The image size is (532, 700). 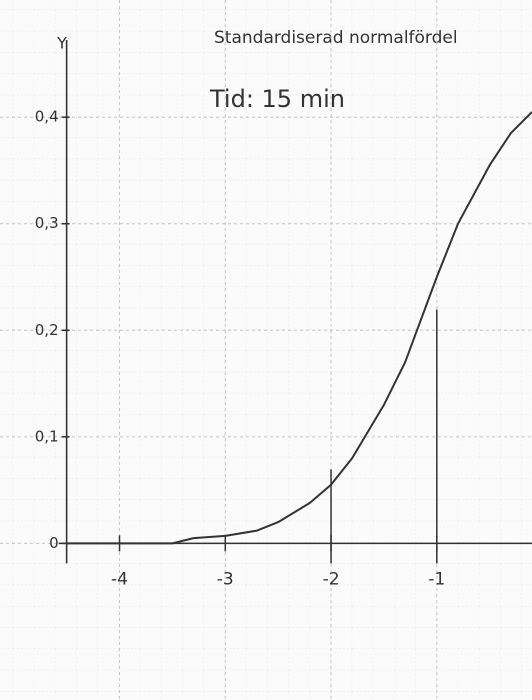 I want to click on y-tick-label: 0,1, so click(x=47, y=436).